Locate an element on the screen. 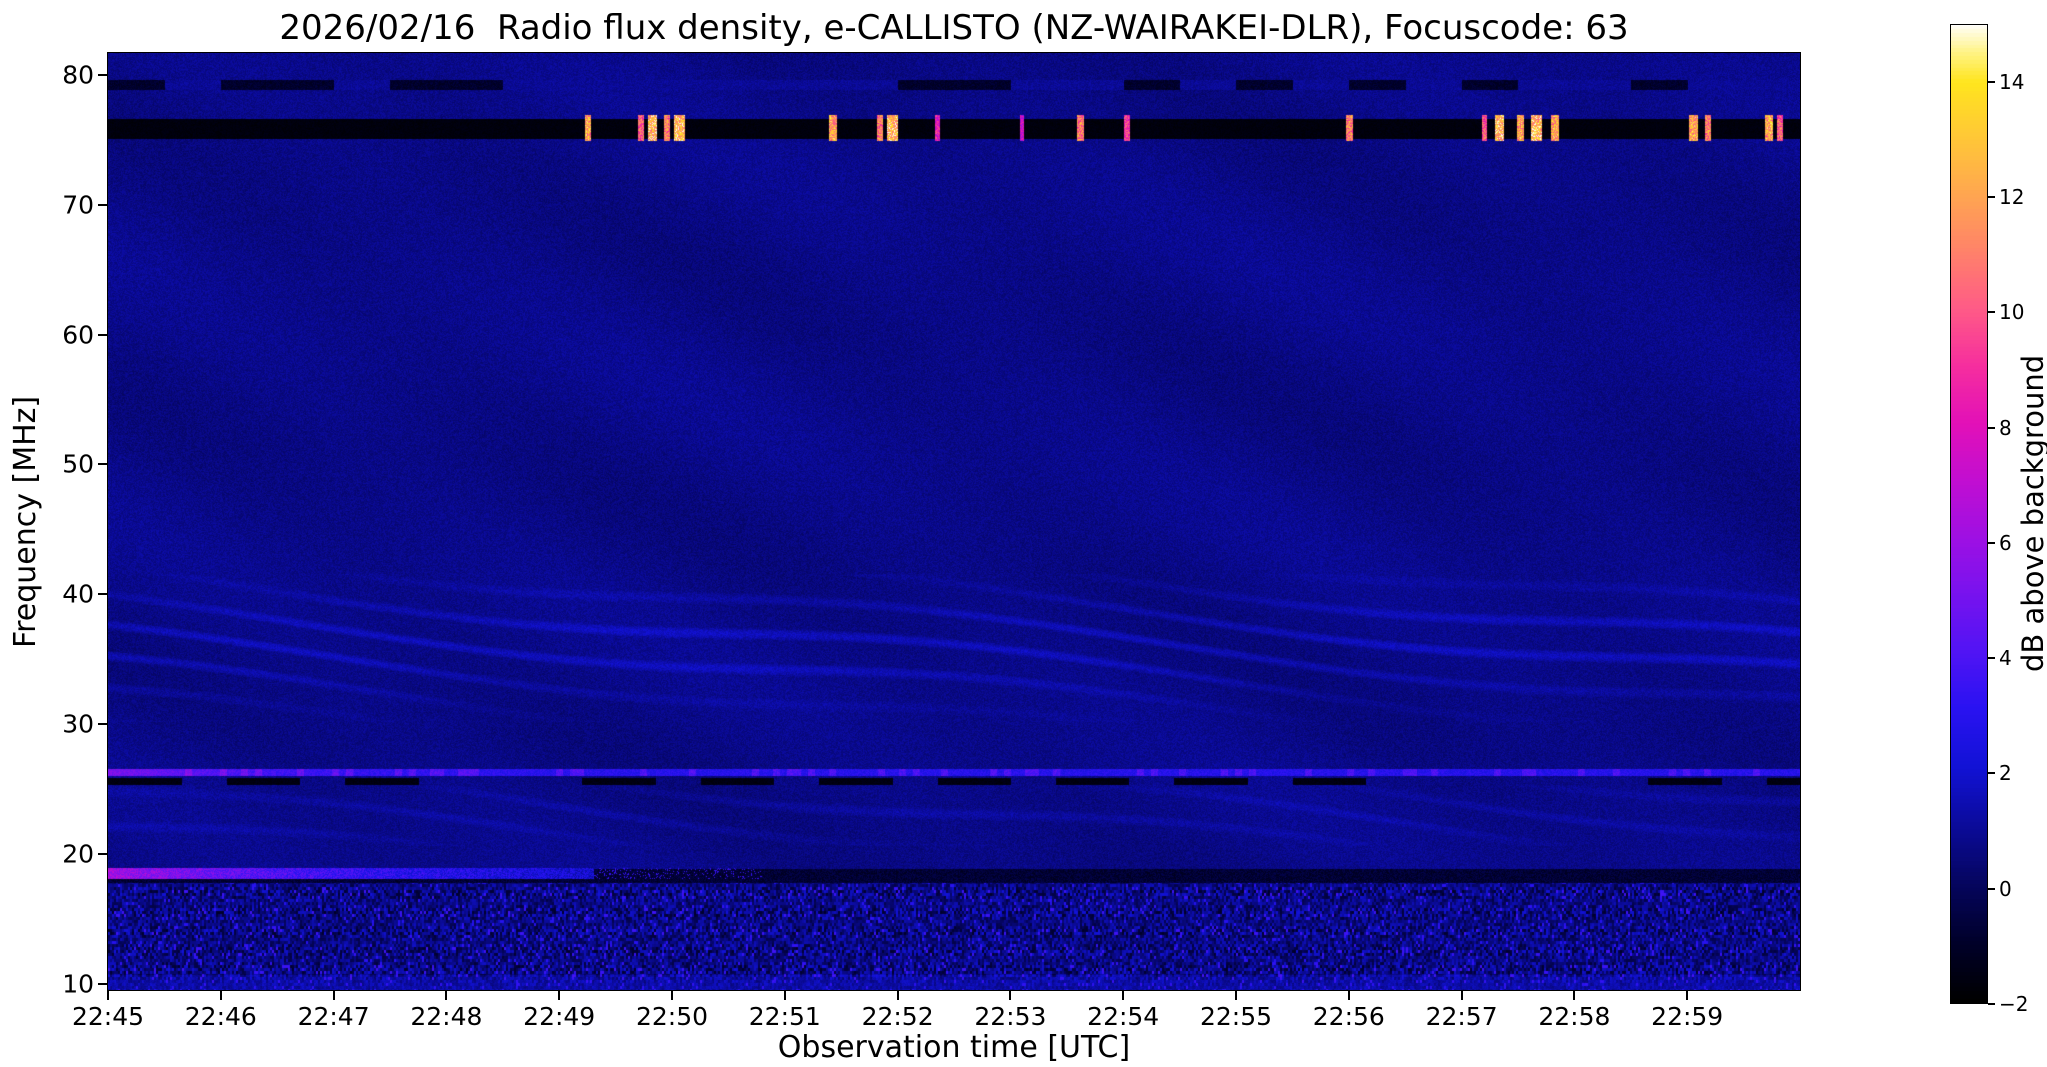  x-axis-label: Observation time [UTC] is located at coordinates (954, 1047).